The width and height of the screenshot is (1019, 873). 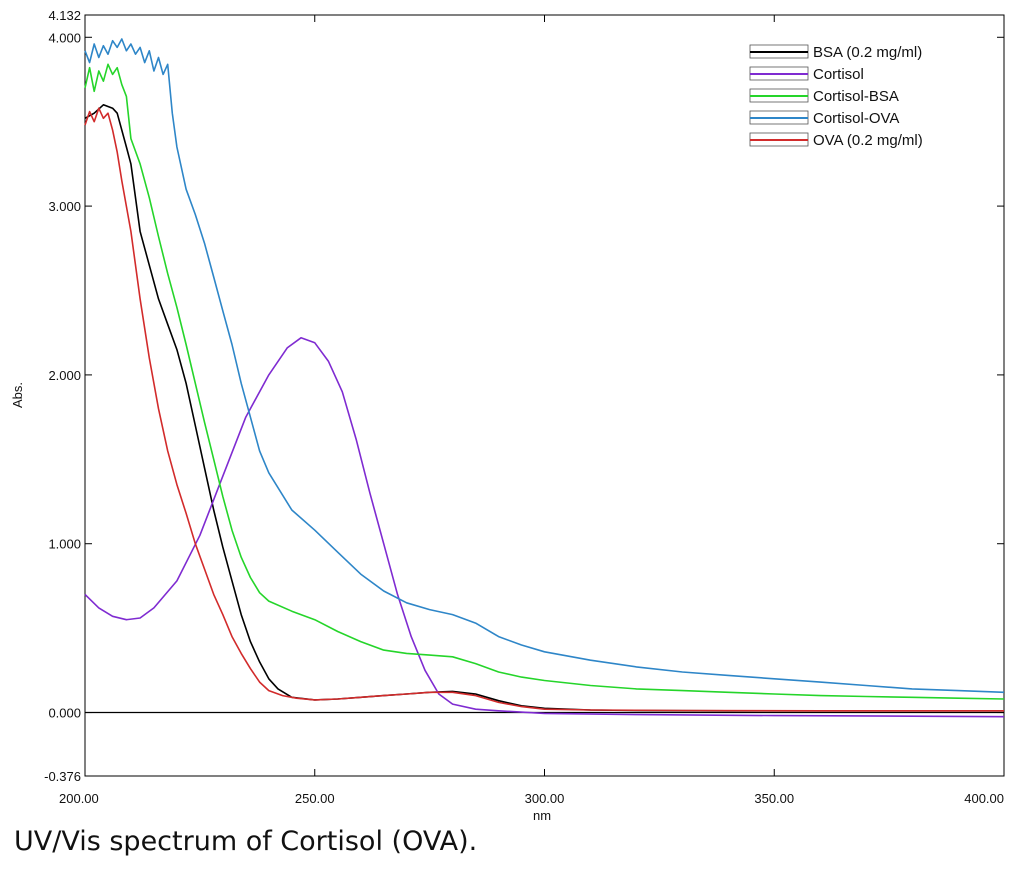 What do you see at coordinates (64, 15) in the screenshot?
I see `y-tick-label: 4.132` at bounding box center [64, 15].